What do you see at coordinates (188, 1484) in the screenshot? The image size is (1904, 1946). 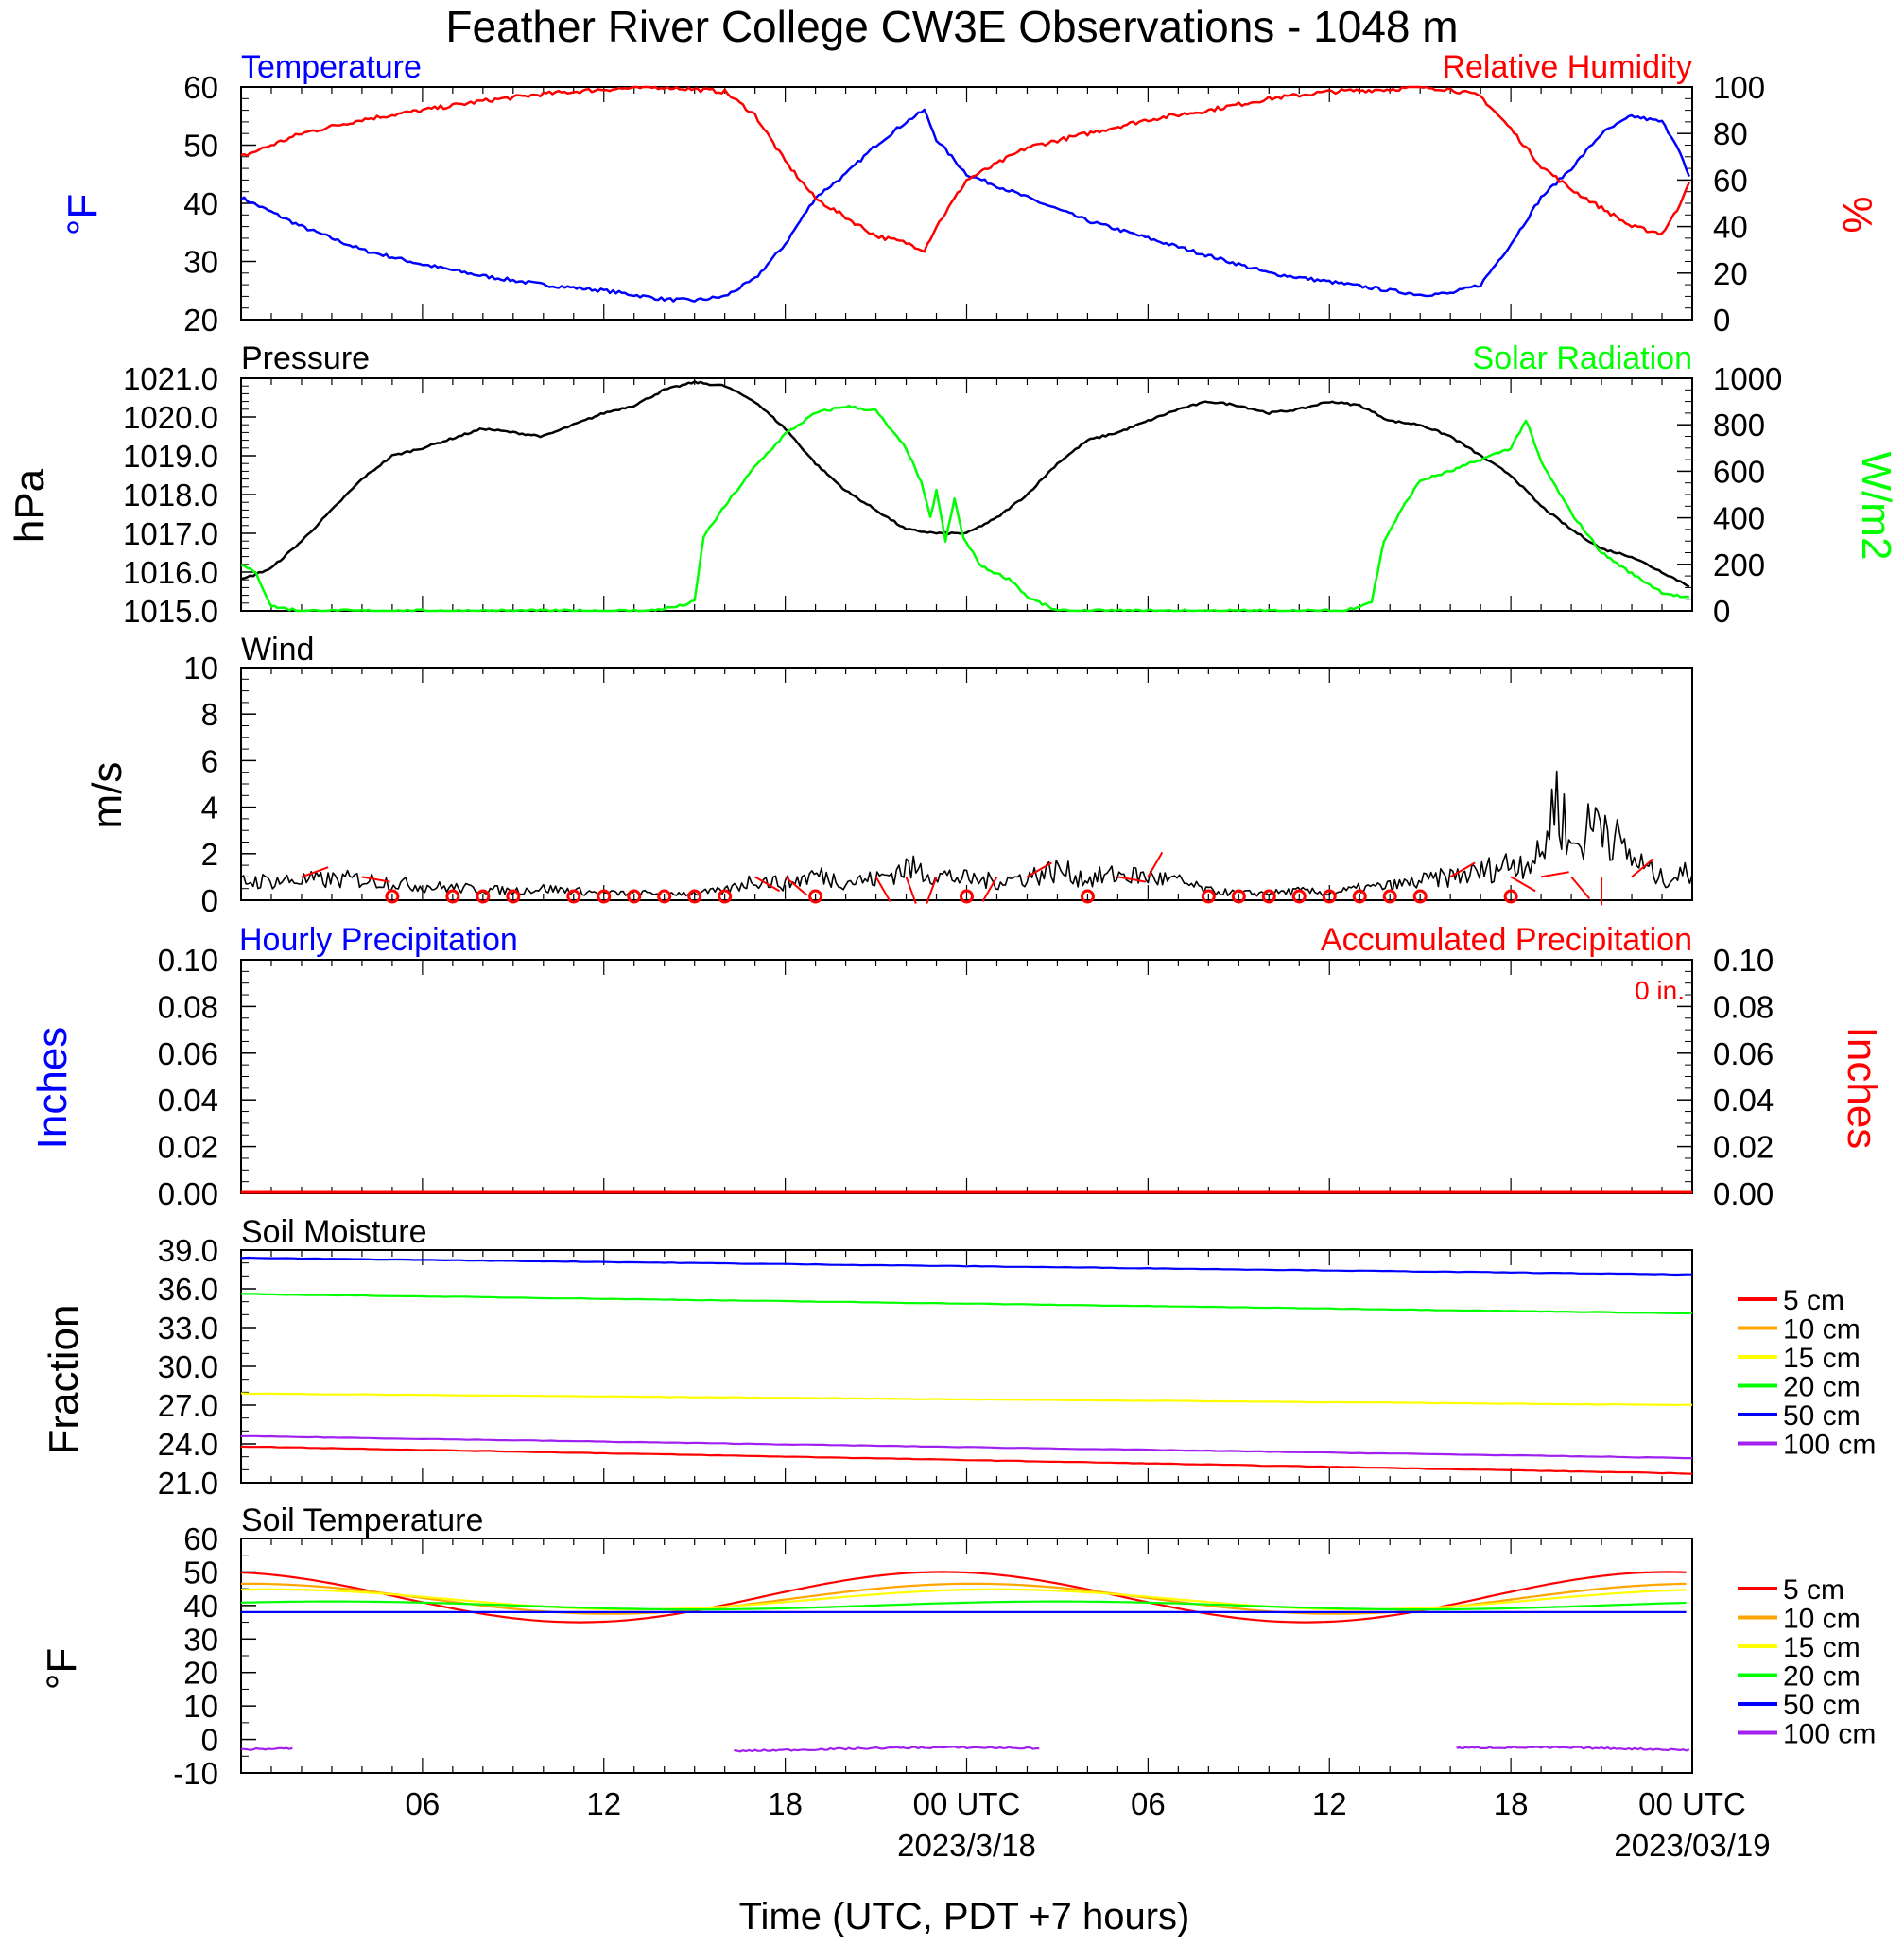 I see `y-tick-label: 21.0` at bounding box center [188, 1484].